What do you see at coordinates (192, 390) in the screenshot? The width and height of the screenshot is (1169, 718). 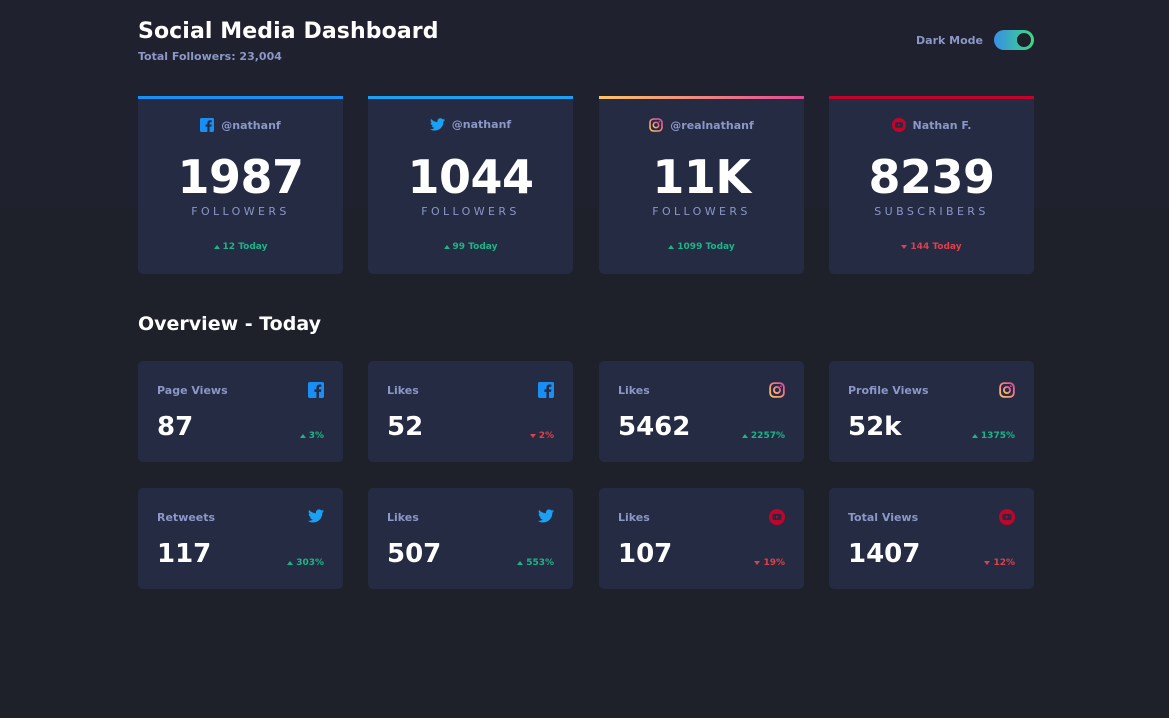 I see `tile-label: Page Views` at bounding box center [192, 390].